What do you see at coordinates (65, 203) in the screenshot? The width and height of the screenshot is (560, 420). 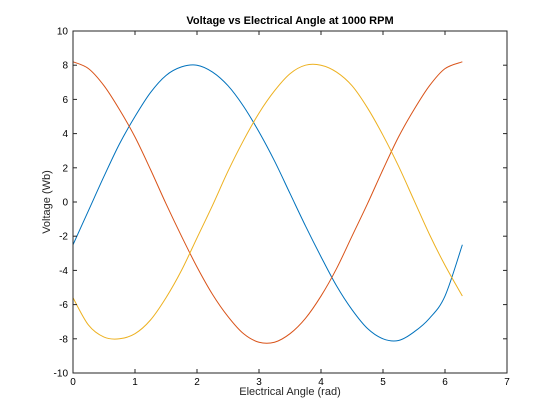 I see `y-tick-label: 0` at bounding box center [65, 203].